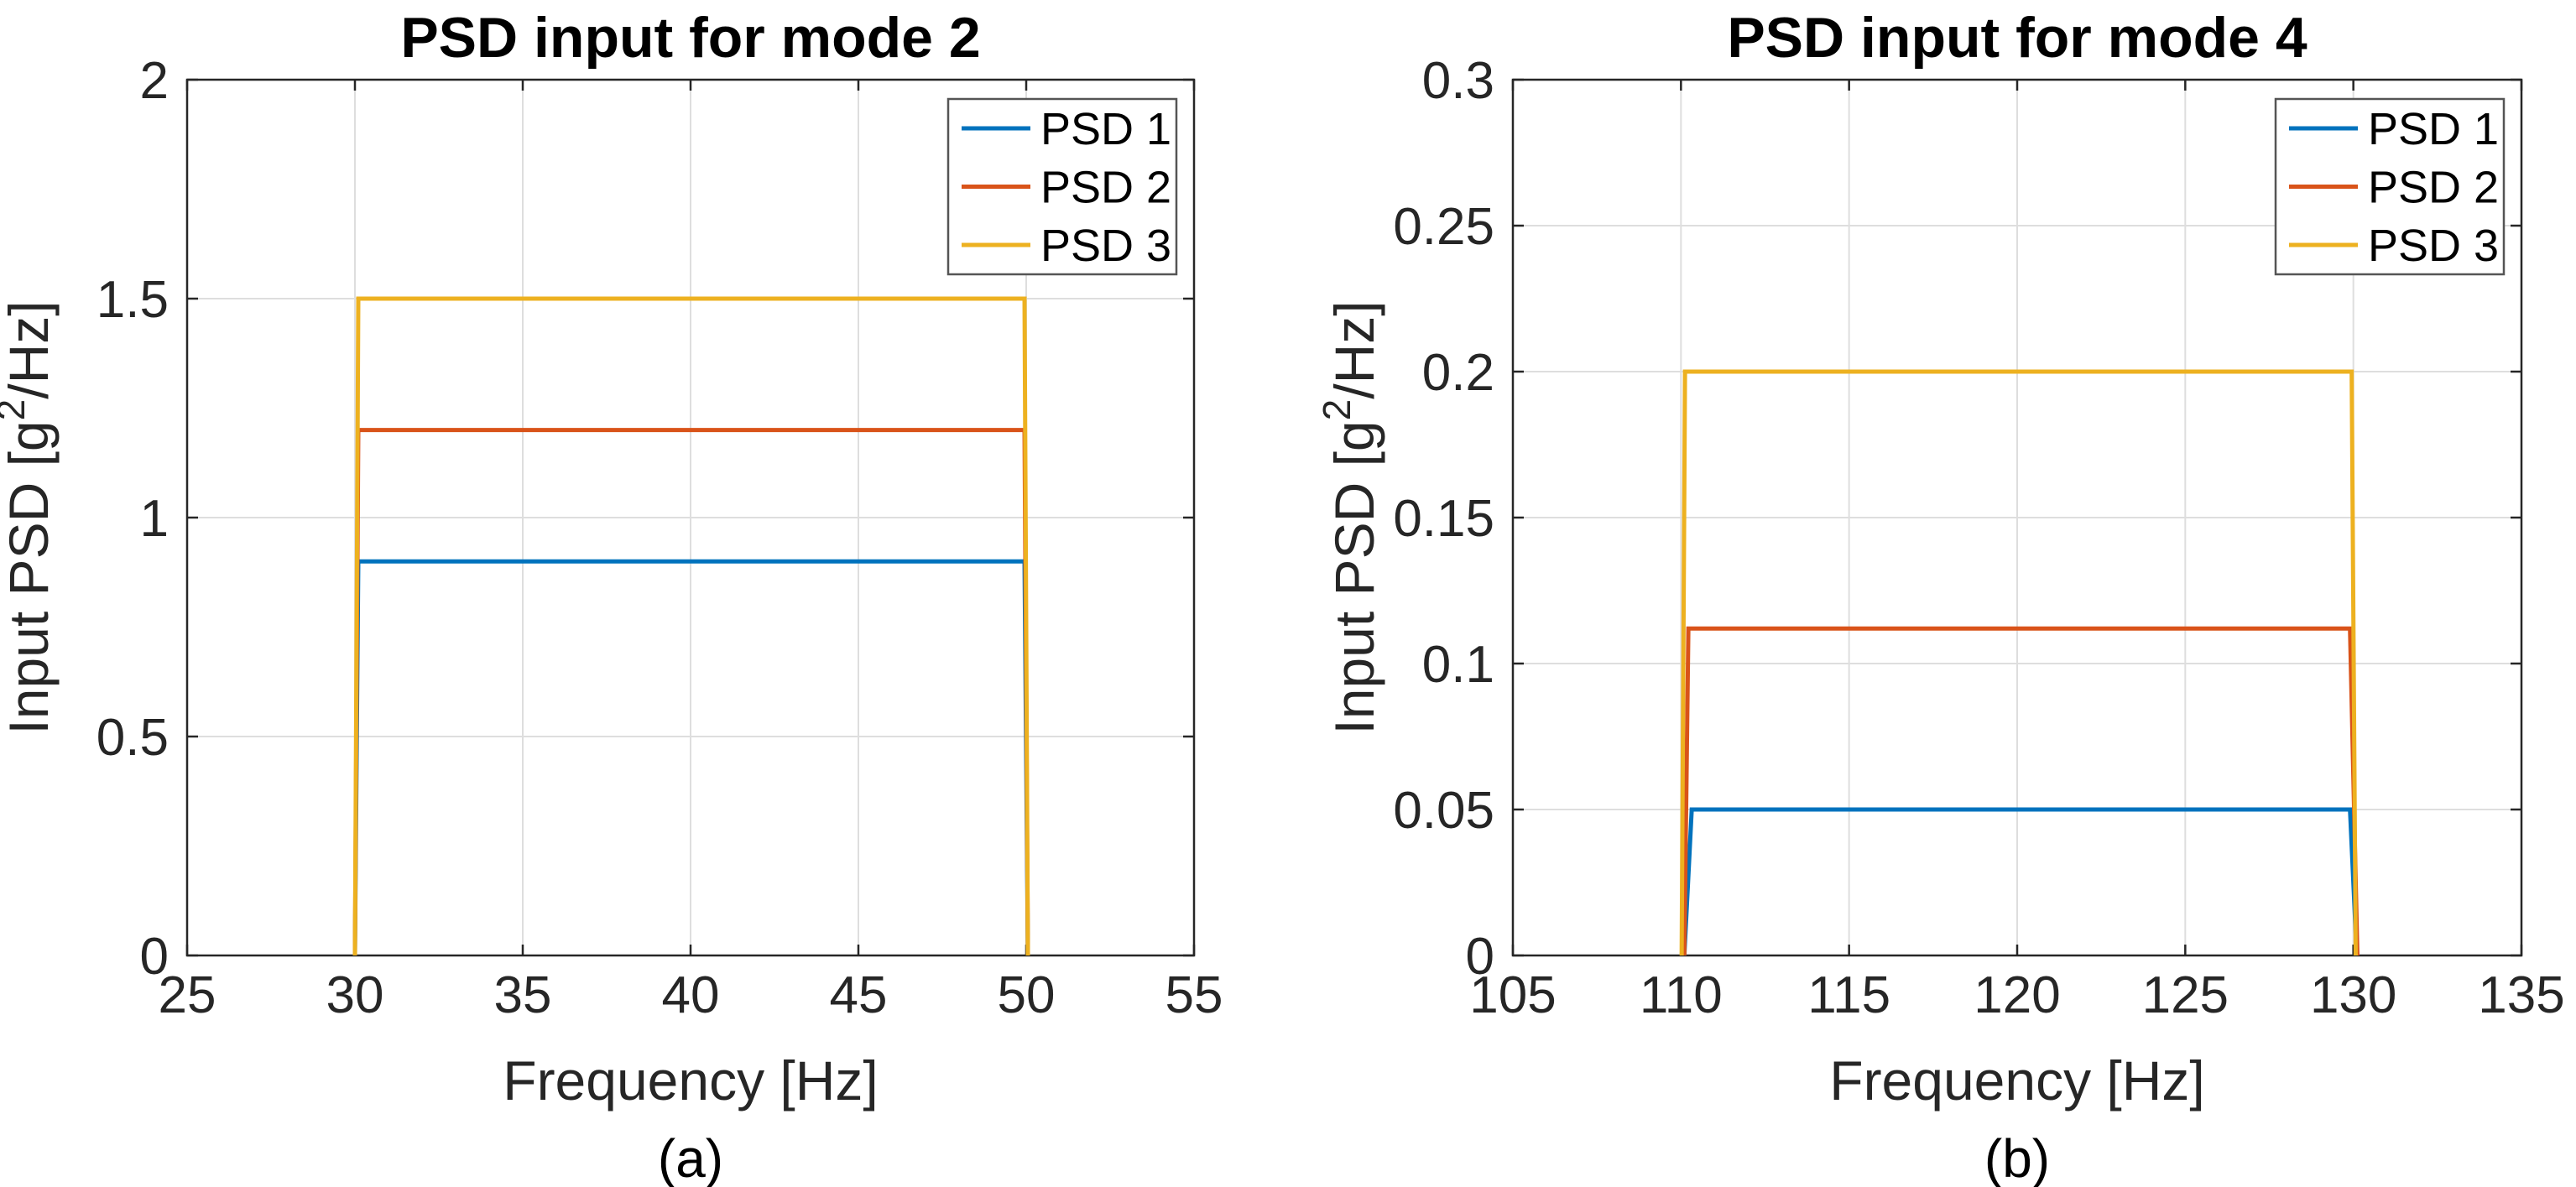 The width and height of the screenshot is (2576, 1187). What do you see at coordinates (2017, 1157) in the screenshot?
I see `subplot-caption: (b)` at bounding box center [2017, 1157].